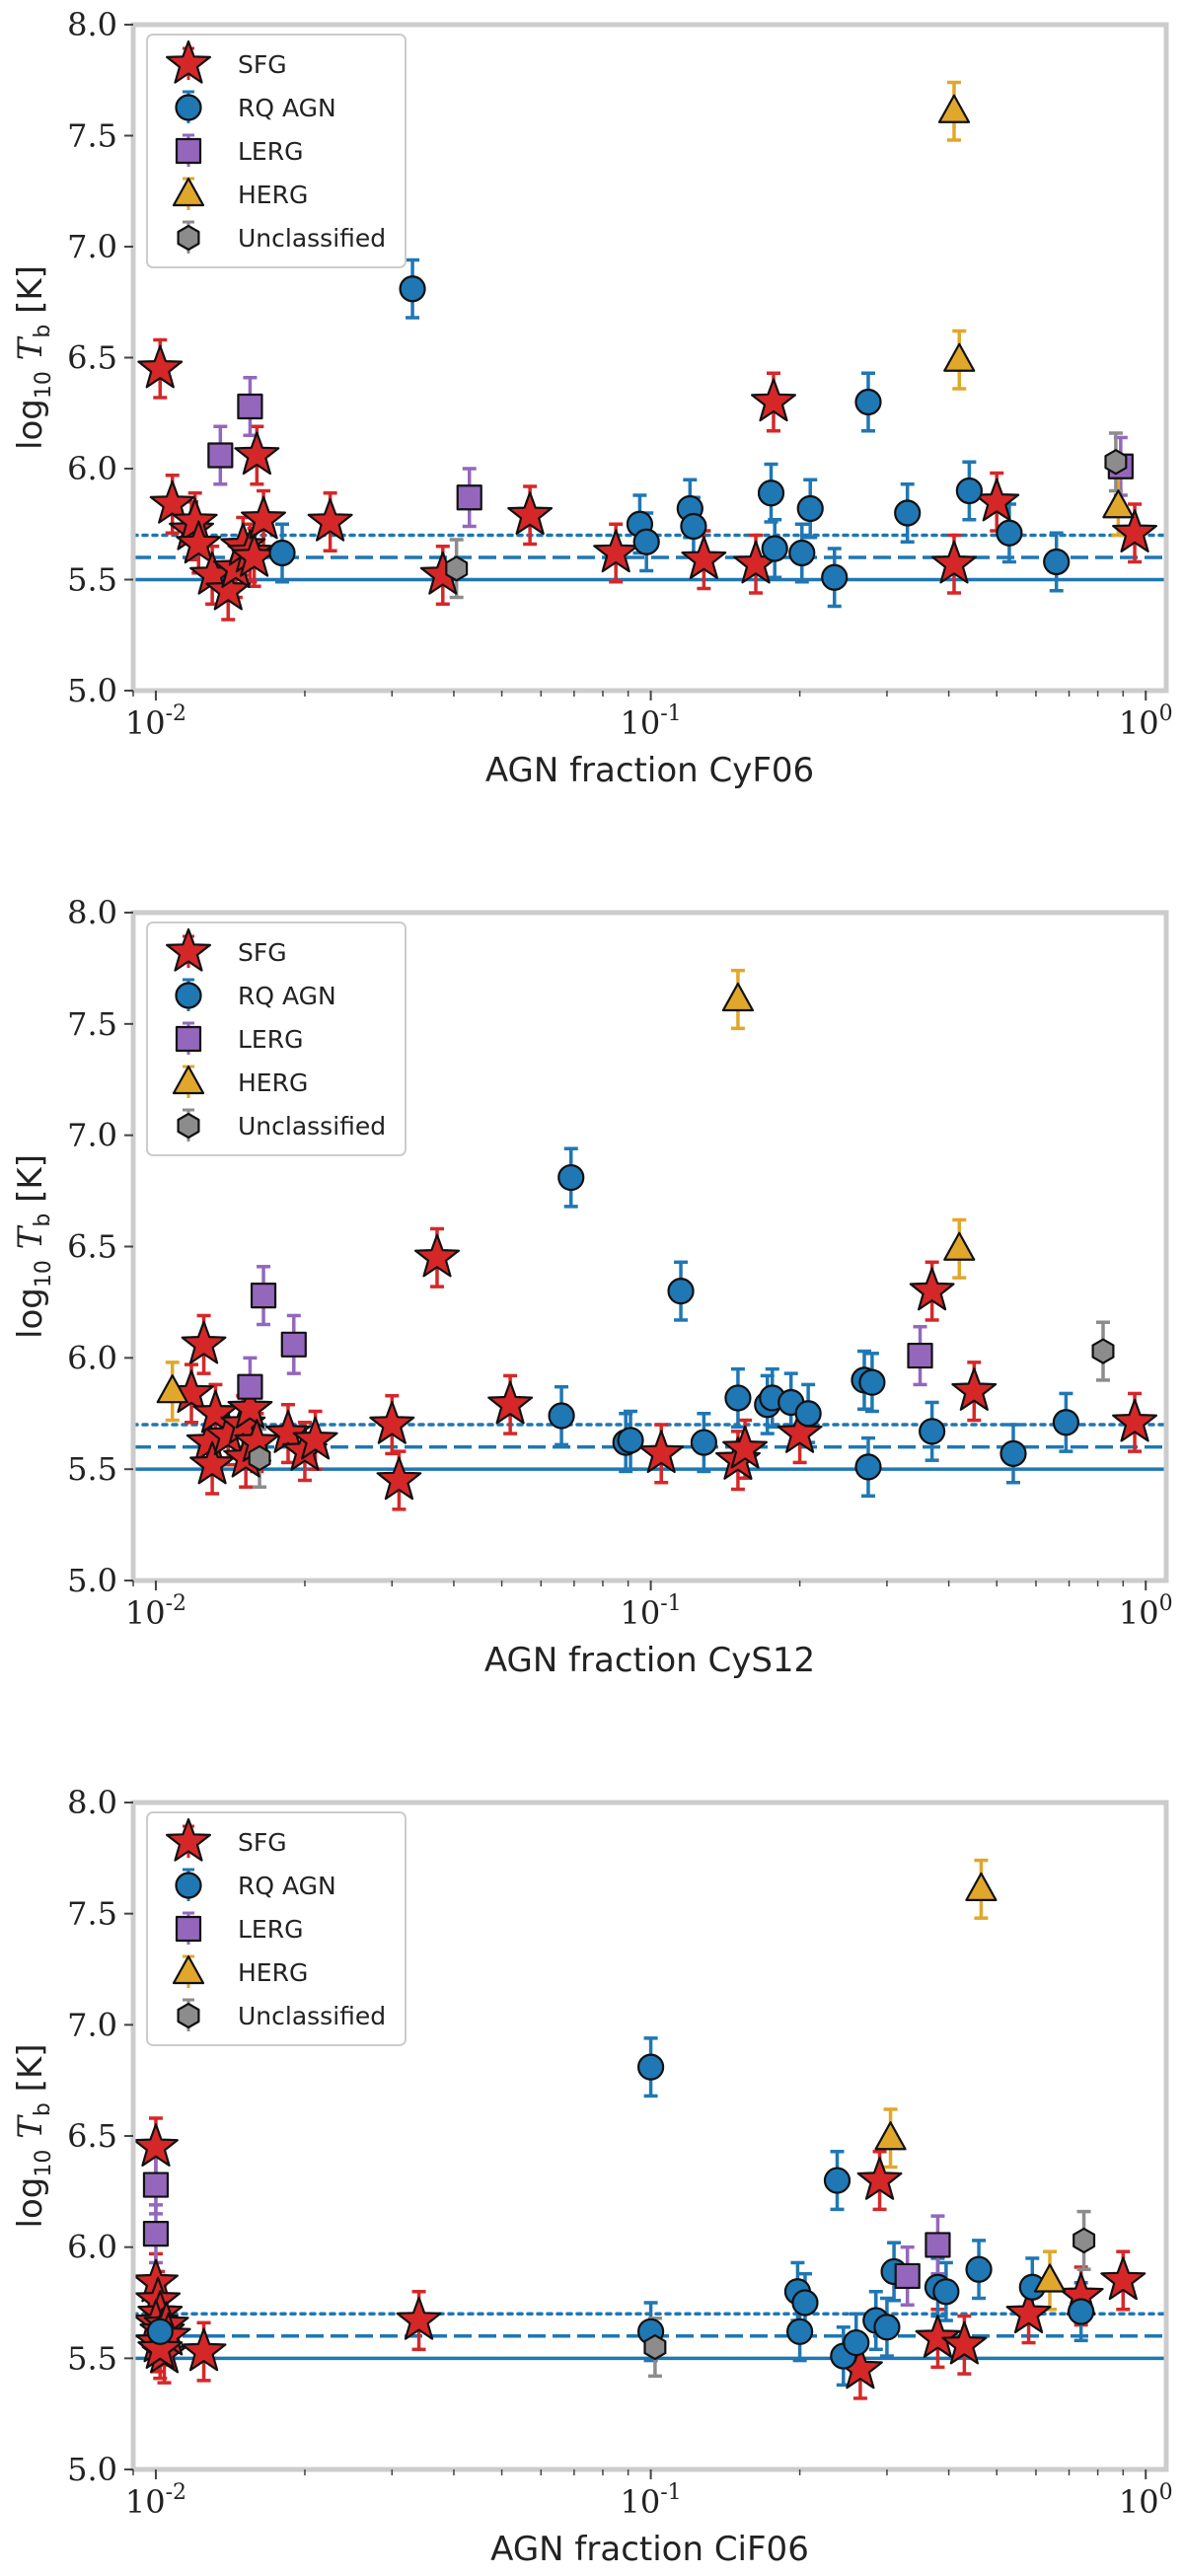 The width and height of the screenshot is (1184, 2576). What do you see at coordinates (92, 580) in the screenshot?
I see `y-tick-label: 5.5` at bounding box center [92, 580].